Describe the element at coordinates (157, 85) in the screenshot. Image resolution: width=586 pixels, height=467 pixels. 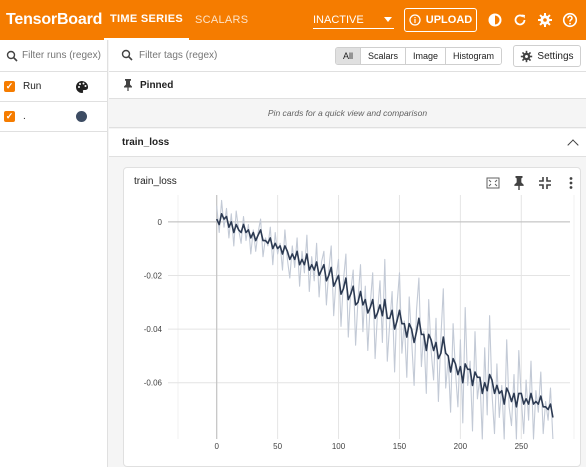
I see `pinned-title: Pinned` at that location.